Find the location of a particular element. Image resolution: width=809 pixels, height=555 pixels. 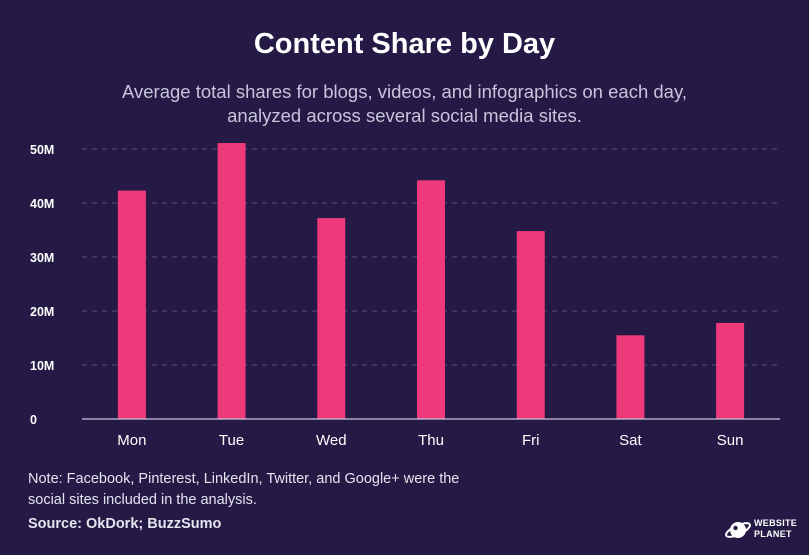

bar-wed is located at coordinates (331, 318).